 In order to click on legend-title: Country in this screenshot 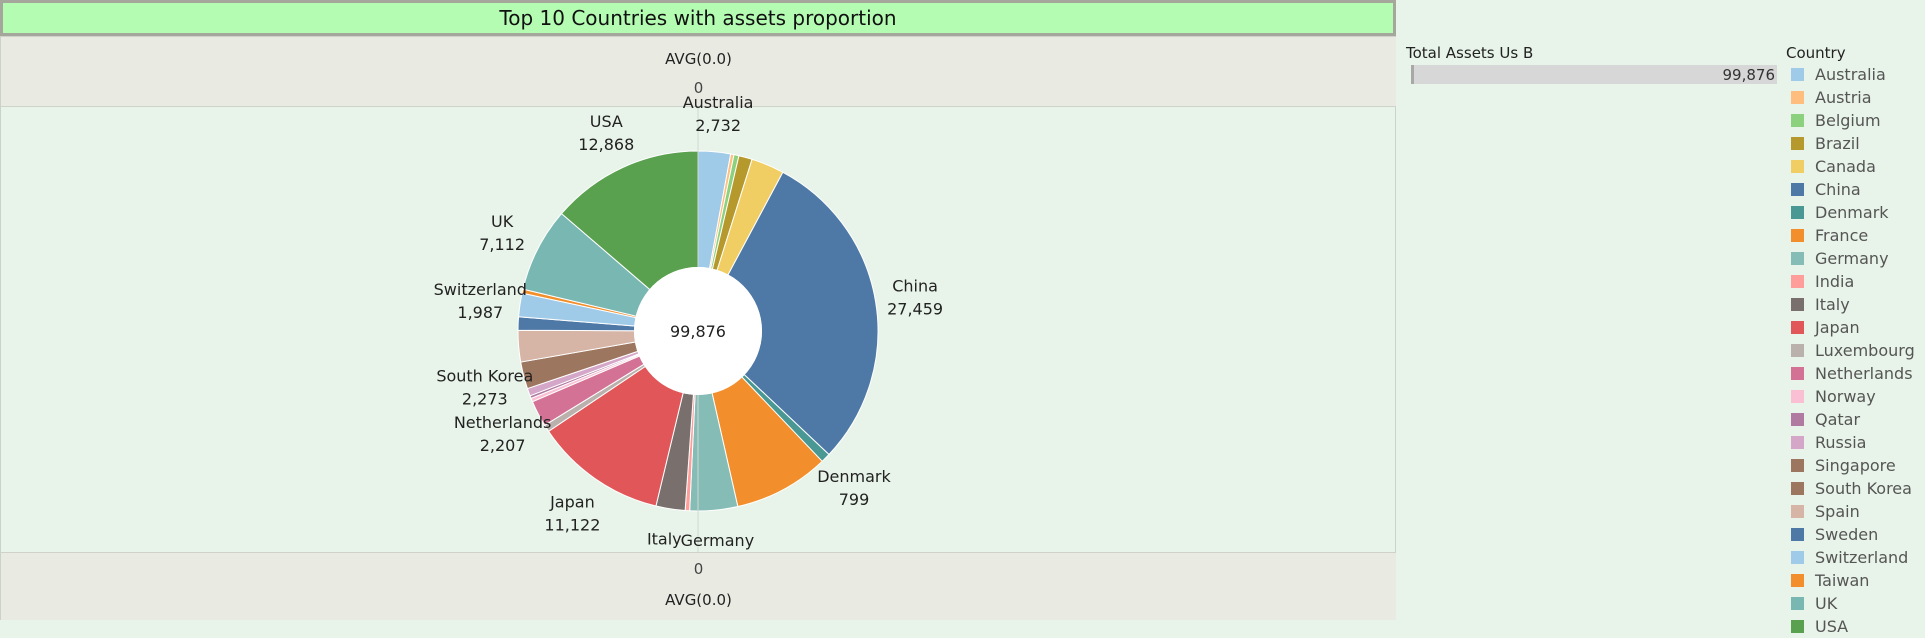, I will do `click(1816, 53)`.